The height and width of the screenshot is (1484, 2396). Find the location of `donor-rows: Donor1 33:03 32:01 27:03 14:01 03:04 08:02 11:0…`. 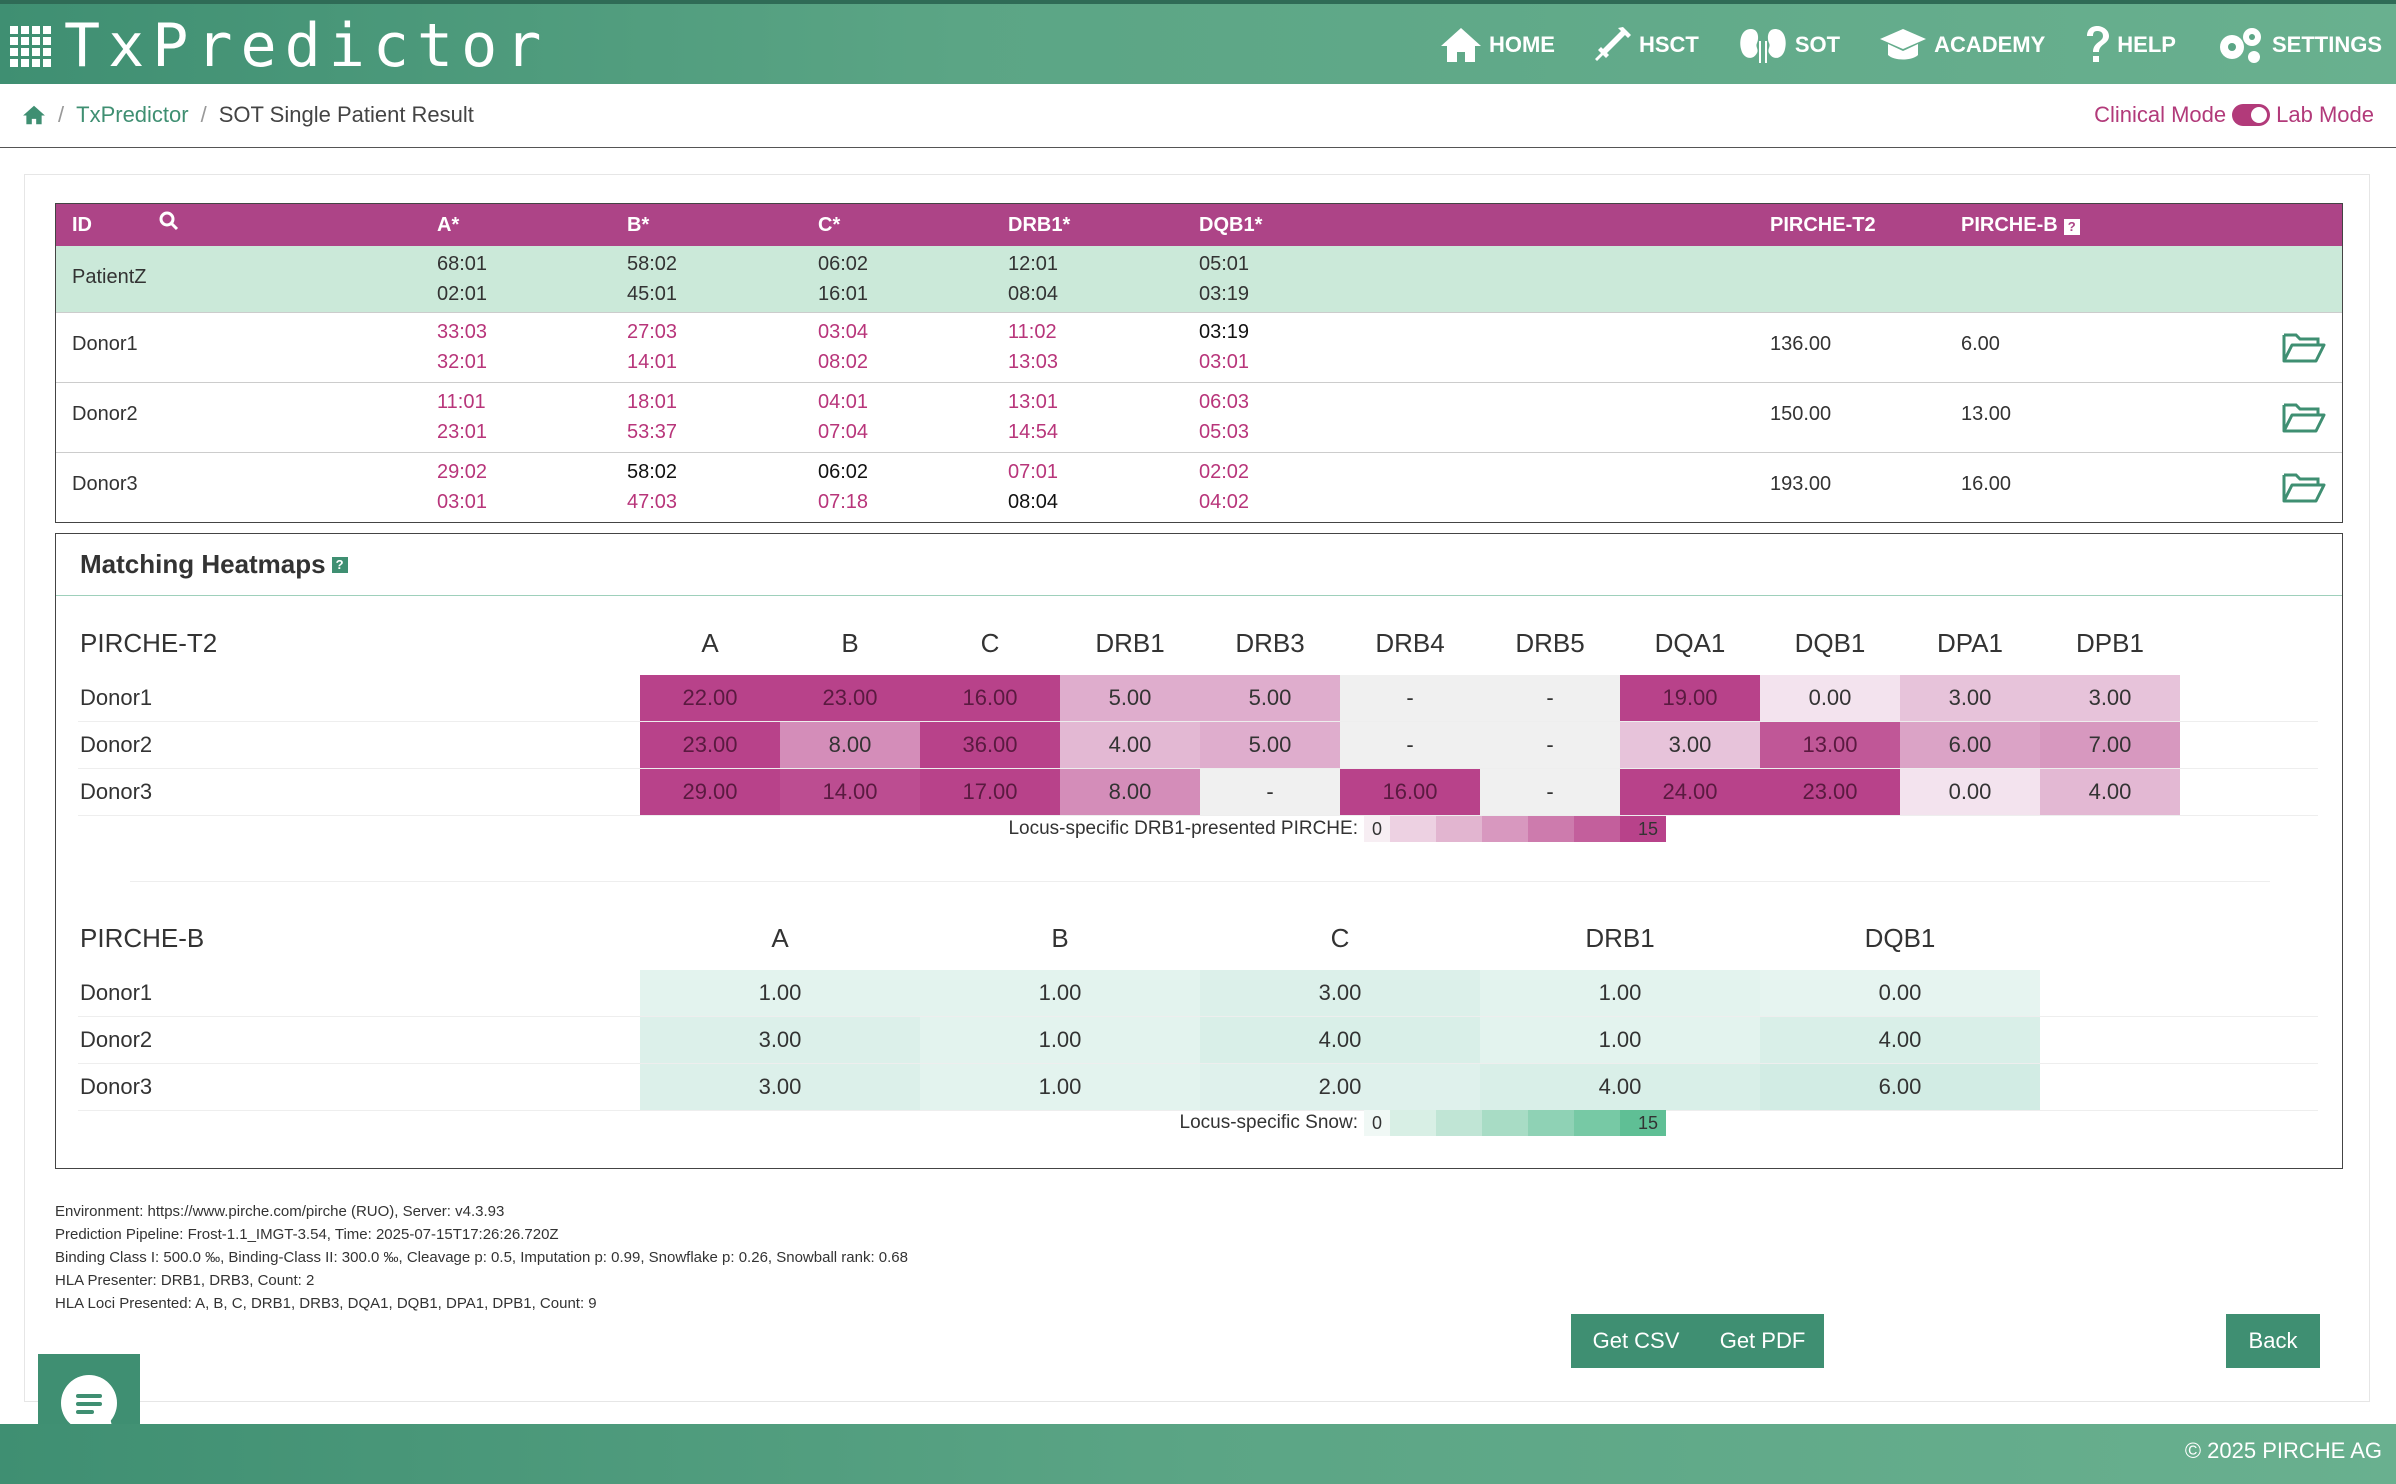

donor-rows: Donor1 33:03 32:01 27:03 14:01 03:04 08:02 11:0… is located at coordinates (1199, 417).